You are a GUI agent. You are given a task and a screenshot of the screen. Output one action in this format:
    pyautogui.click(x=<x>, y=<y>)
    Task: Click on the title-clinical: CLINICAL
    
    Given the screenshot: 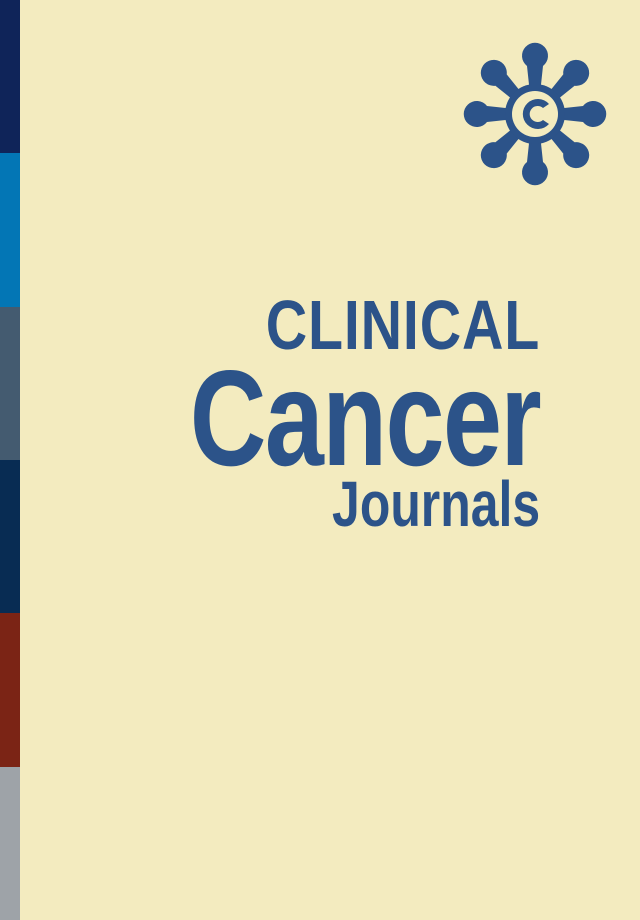 What is the action you would take?
    pyautogui.click(x=402, y=325)
    